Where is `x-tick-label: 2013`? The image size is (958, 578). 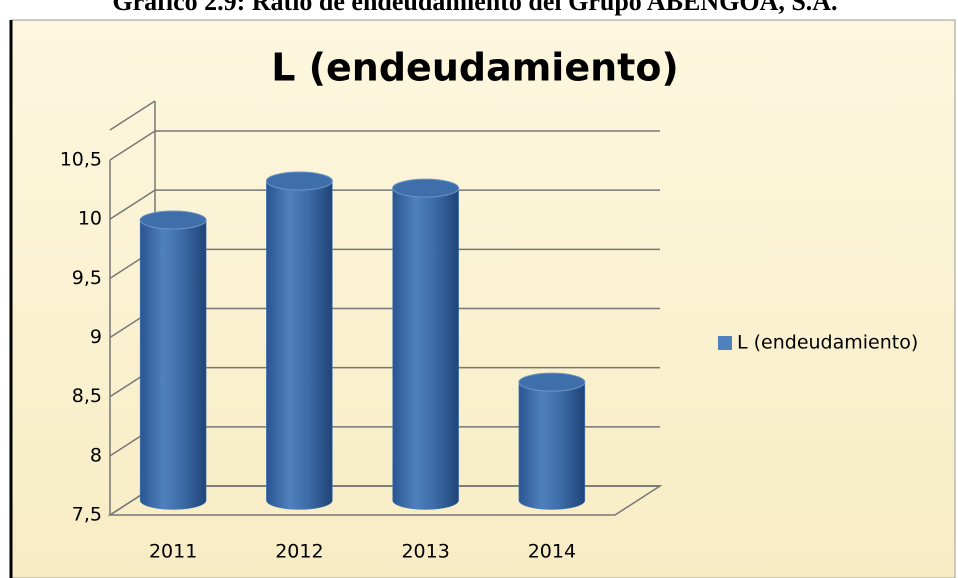 x-tick-label: 2013 is located at coordinates (425, 552).